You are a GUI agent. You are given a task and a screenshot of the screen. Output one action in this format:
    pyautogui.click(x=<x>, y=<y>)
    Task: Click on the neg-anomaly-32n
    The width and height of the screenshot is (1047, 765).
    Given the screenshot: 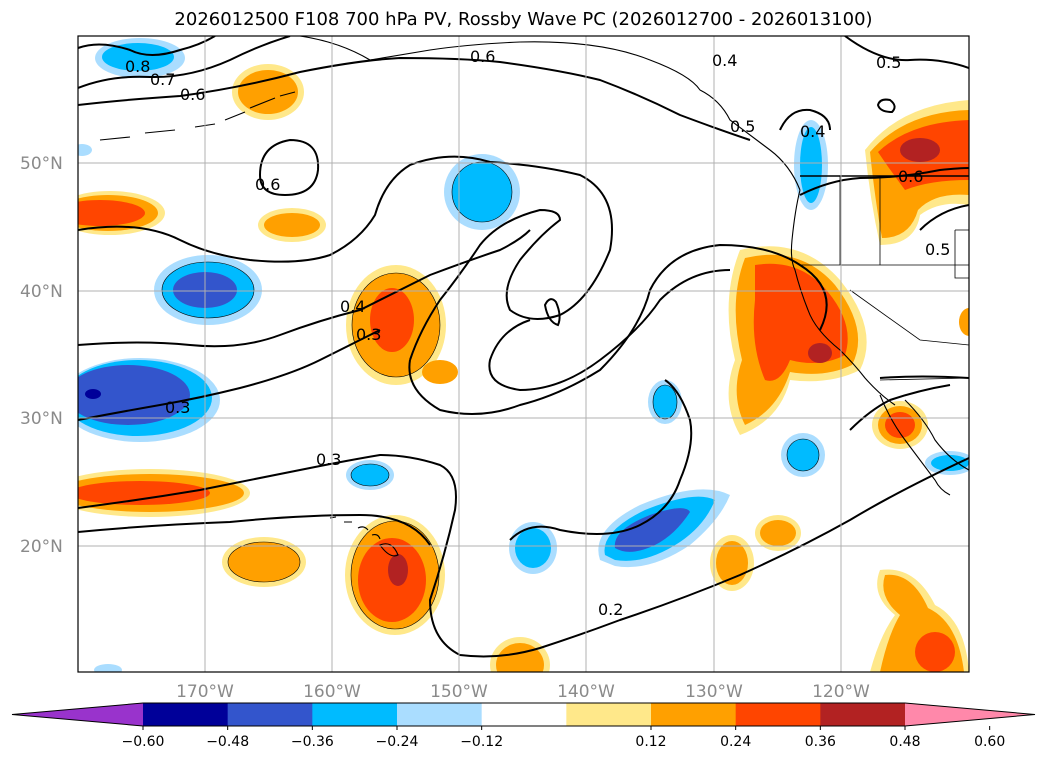 What is the action you would take?
    pyautogui.click(x=149, y=400)
    